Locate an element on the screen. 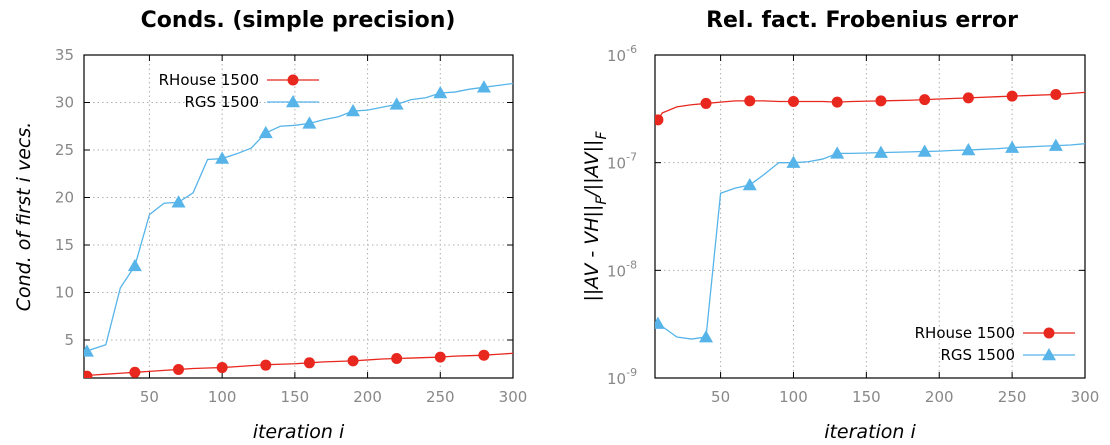  y-tick-label: 15 is located at coordinates (64, 245).